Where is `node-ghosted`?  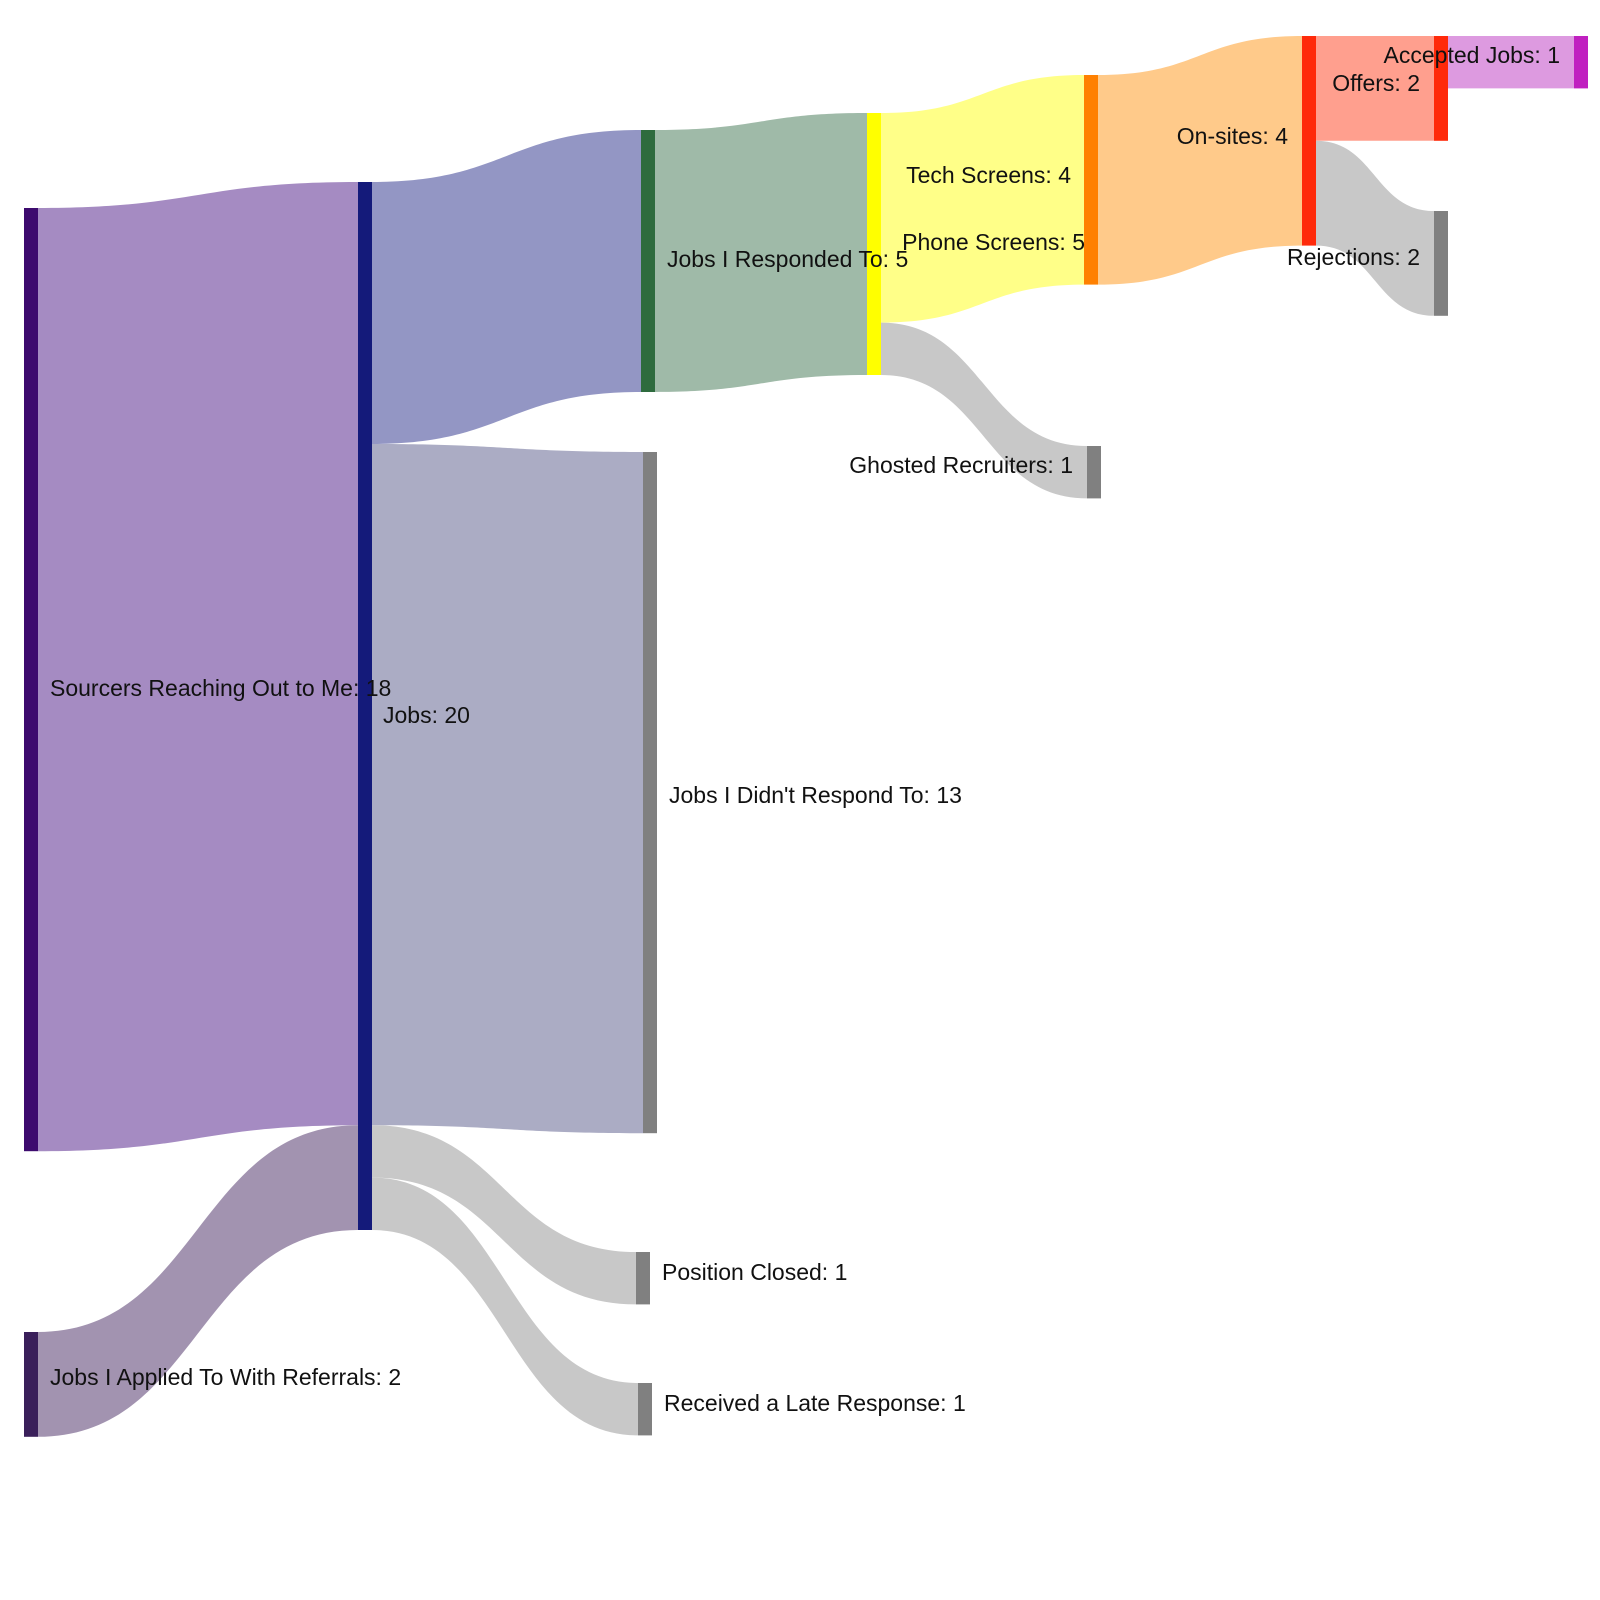
node-ghosted is located at coordinates (1094, 472).